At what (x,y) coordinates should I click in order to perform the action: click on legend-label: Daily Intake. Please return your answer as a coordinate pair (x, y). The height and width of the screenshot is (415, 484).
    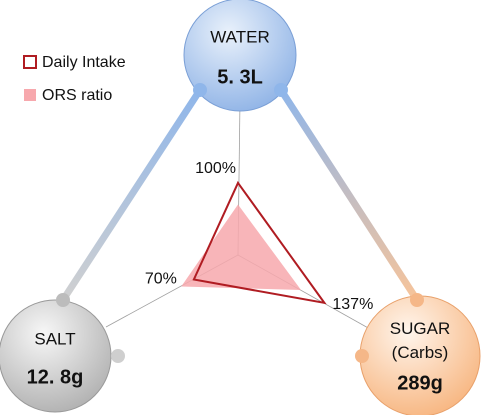
    Looking at the image, I should click on (84, 62).